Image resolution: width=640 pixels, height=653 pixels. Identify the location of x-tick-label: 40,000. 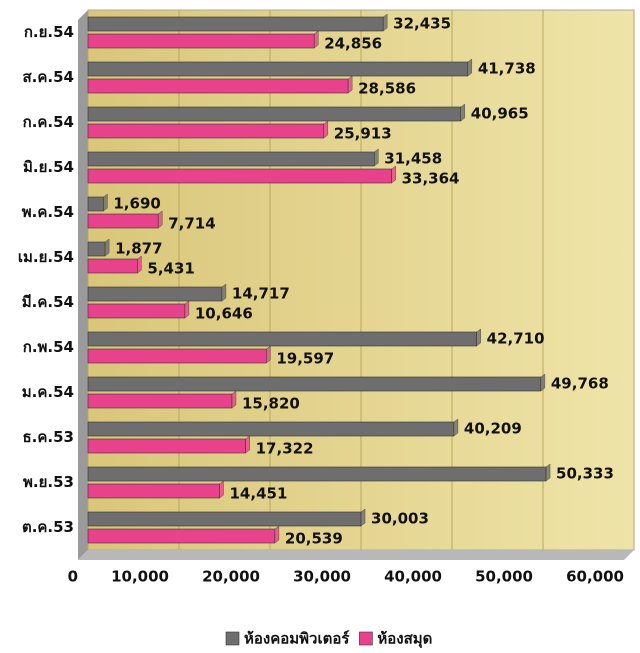
(413, 577).